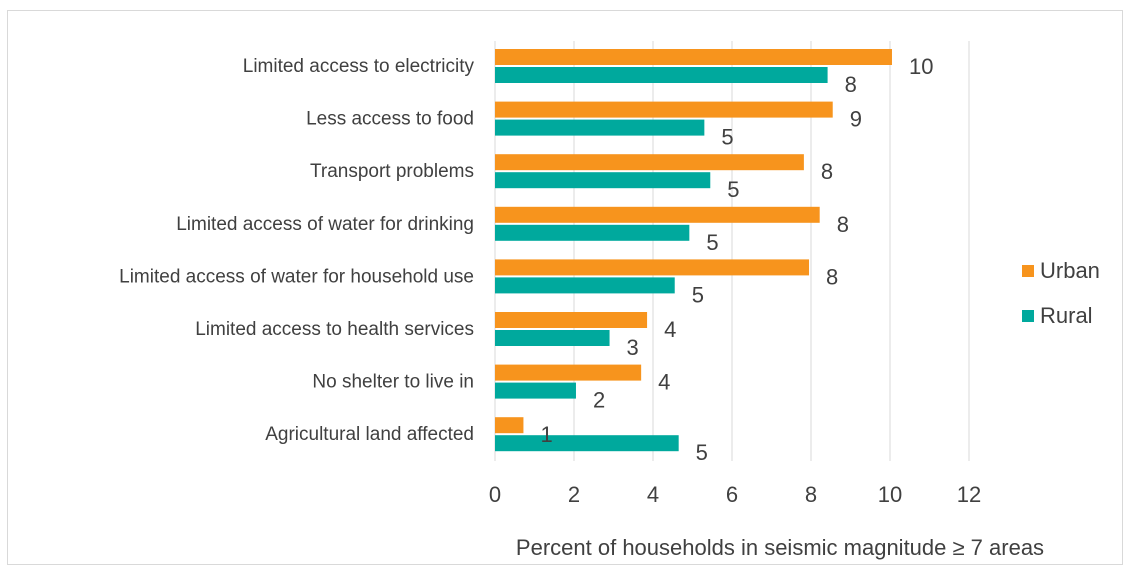  What do you see at coordinates (325, 224) in the screenshot?
I see `category-label: Limited access of water for drinking` at bounding box center [325, 224].